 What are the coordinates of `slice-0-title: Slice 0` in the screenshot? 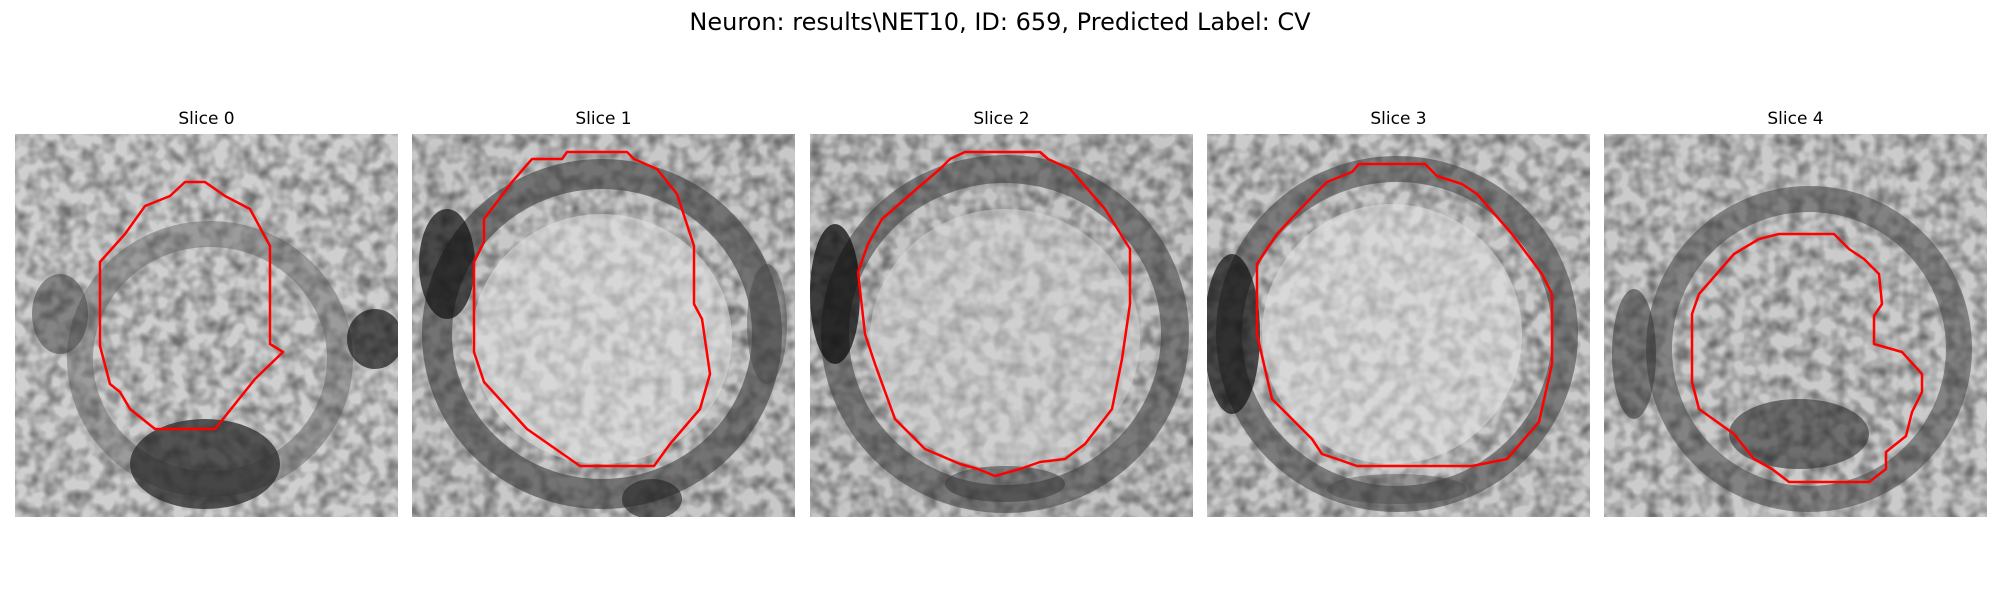 It's located at (206, 119).